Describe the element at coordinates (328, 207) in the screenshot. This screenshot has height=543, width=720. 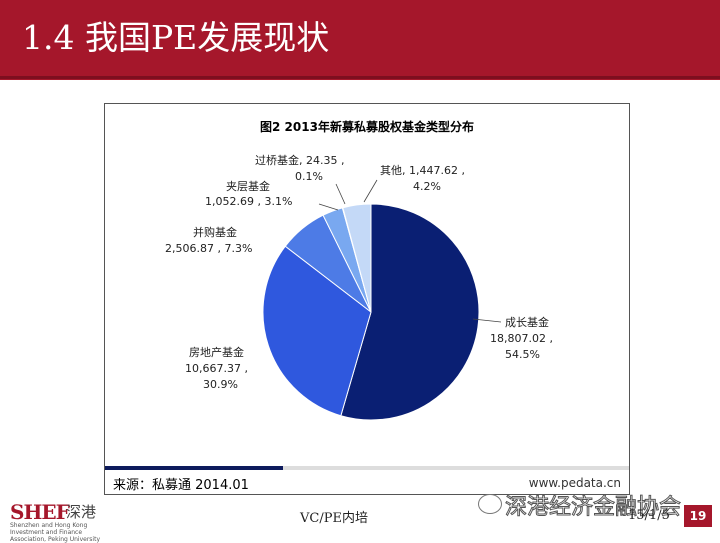
I see `leader-line-mezzanine` at that location.